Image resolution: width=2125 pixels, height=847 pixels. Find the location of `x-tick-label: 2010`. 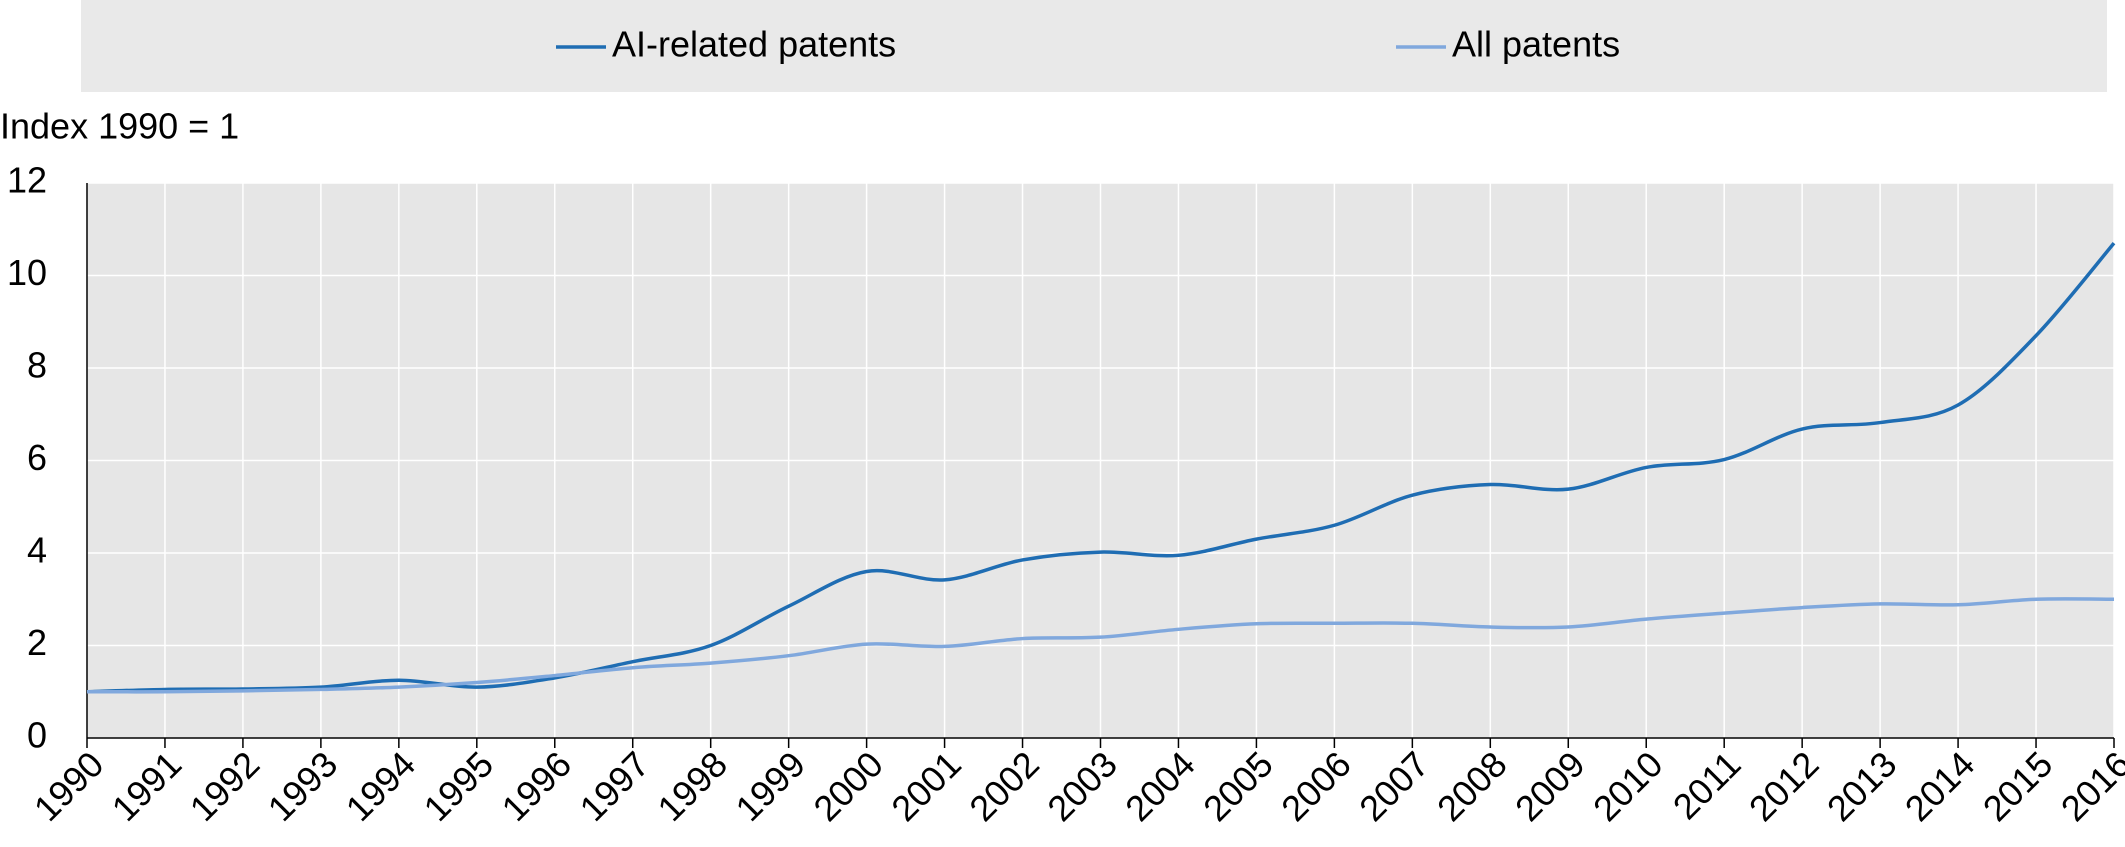

x-tick-label: 2010 is located at coordinates (1628, 786).